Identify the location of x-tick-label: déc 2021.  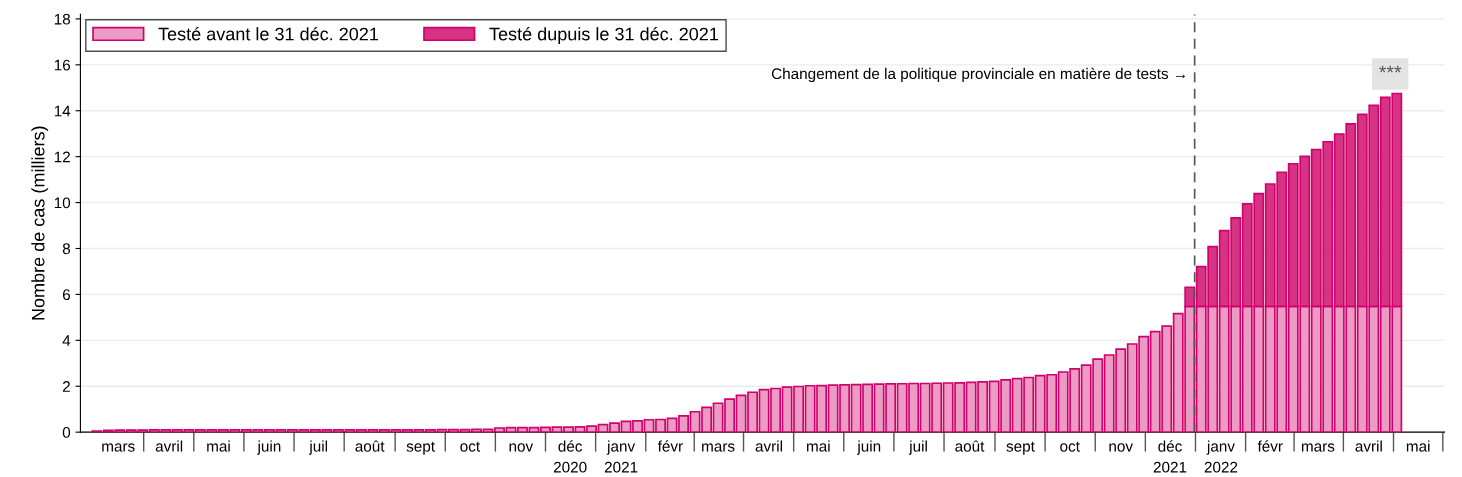
(1170, 456).